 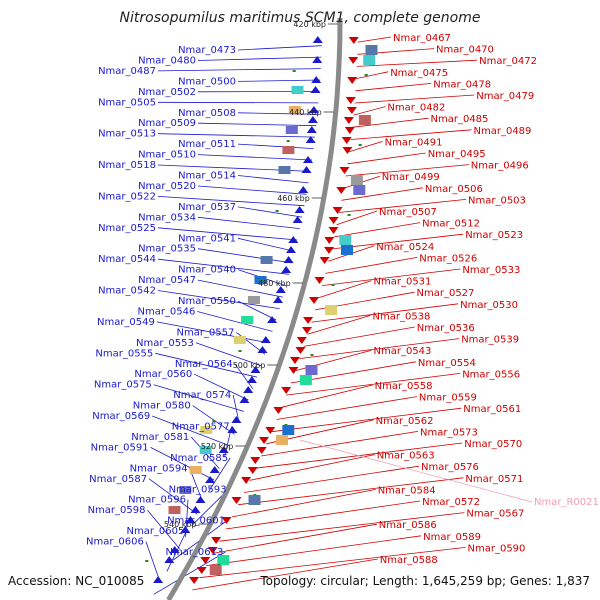 What do you see at coordinates (309, 24) in the screenshot?
I see `scale-tick-label: 420 kbp` at bounding box center [309, 24].